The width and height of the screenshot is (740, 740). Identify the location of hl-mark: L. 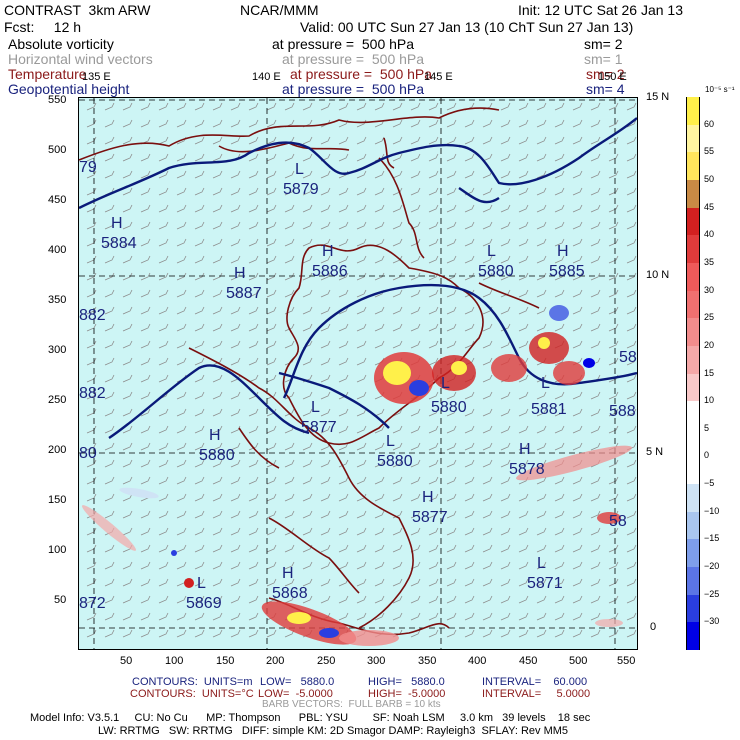
(201, 583).